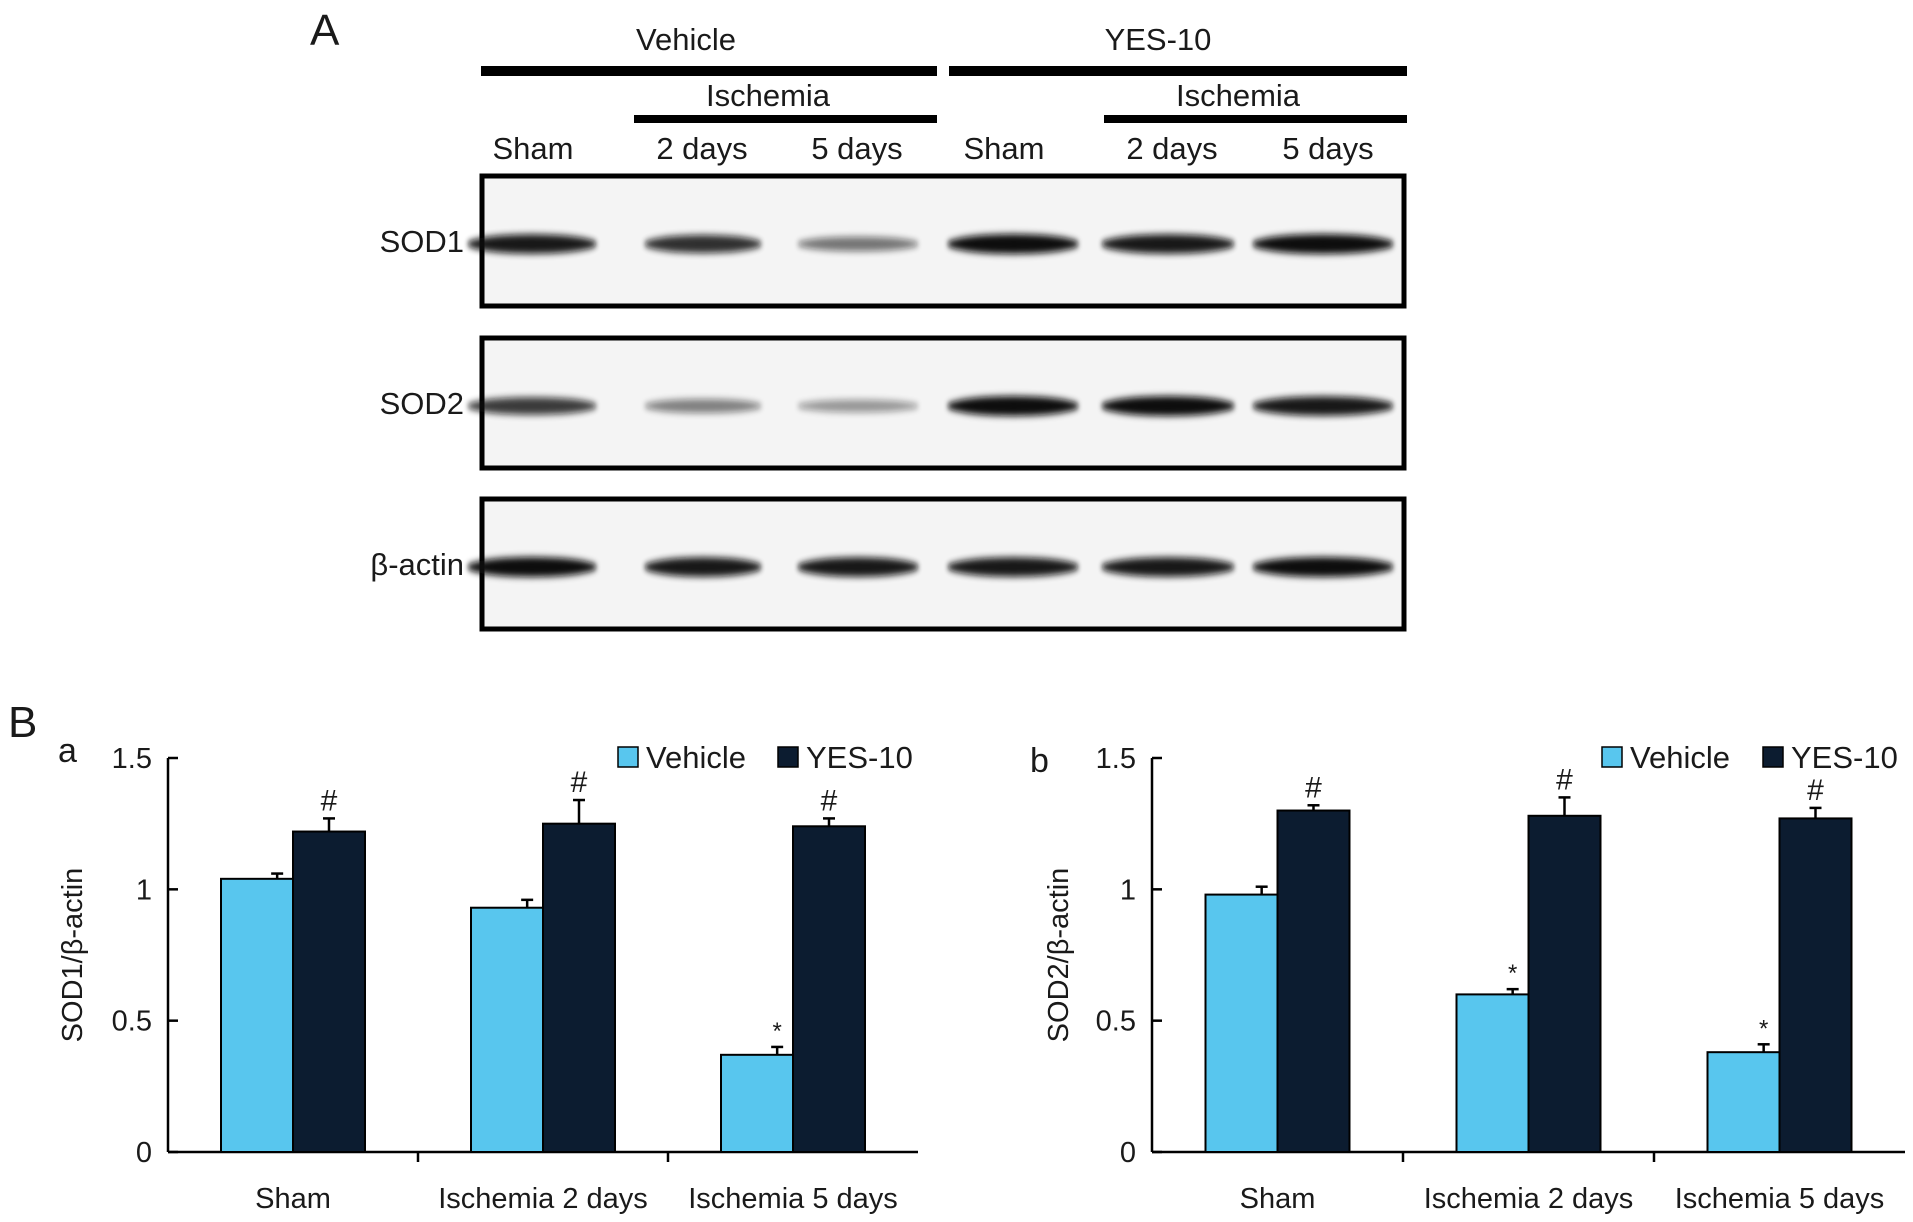 The width and height of the screenshot is (1913, 1222). I want to click on blot-label: β-actin, so click(417, 564).